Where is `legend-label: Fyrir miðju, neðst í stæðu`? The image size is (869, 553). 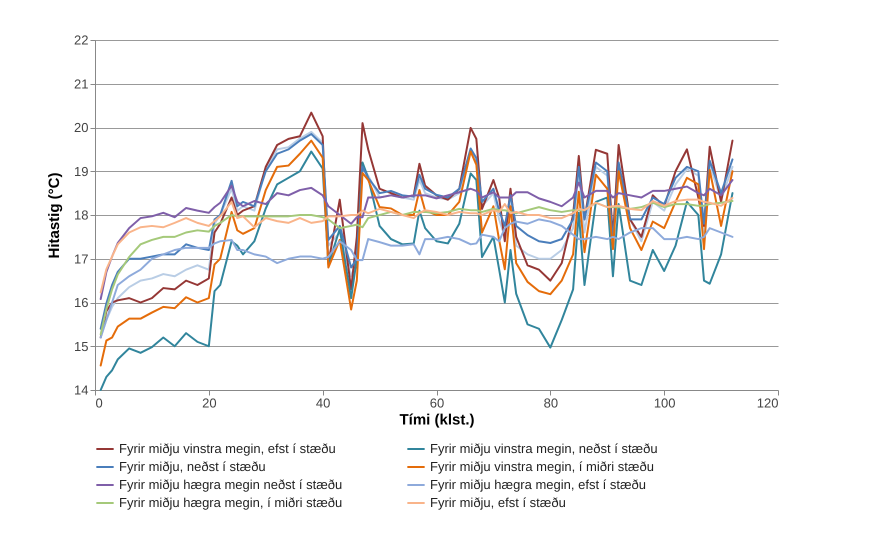
legend-label: Fyrir miðju, neðst í stæðu is located at coordinates (192, 466).